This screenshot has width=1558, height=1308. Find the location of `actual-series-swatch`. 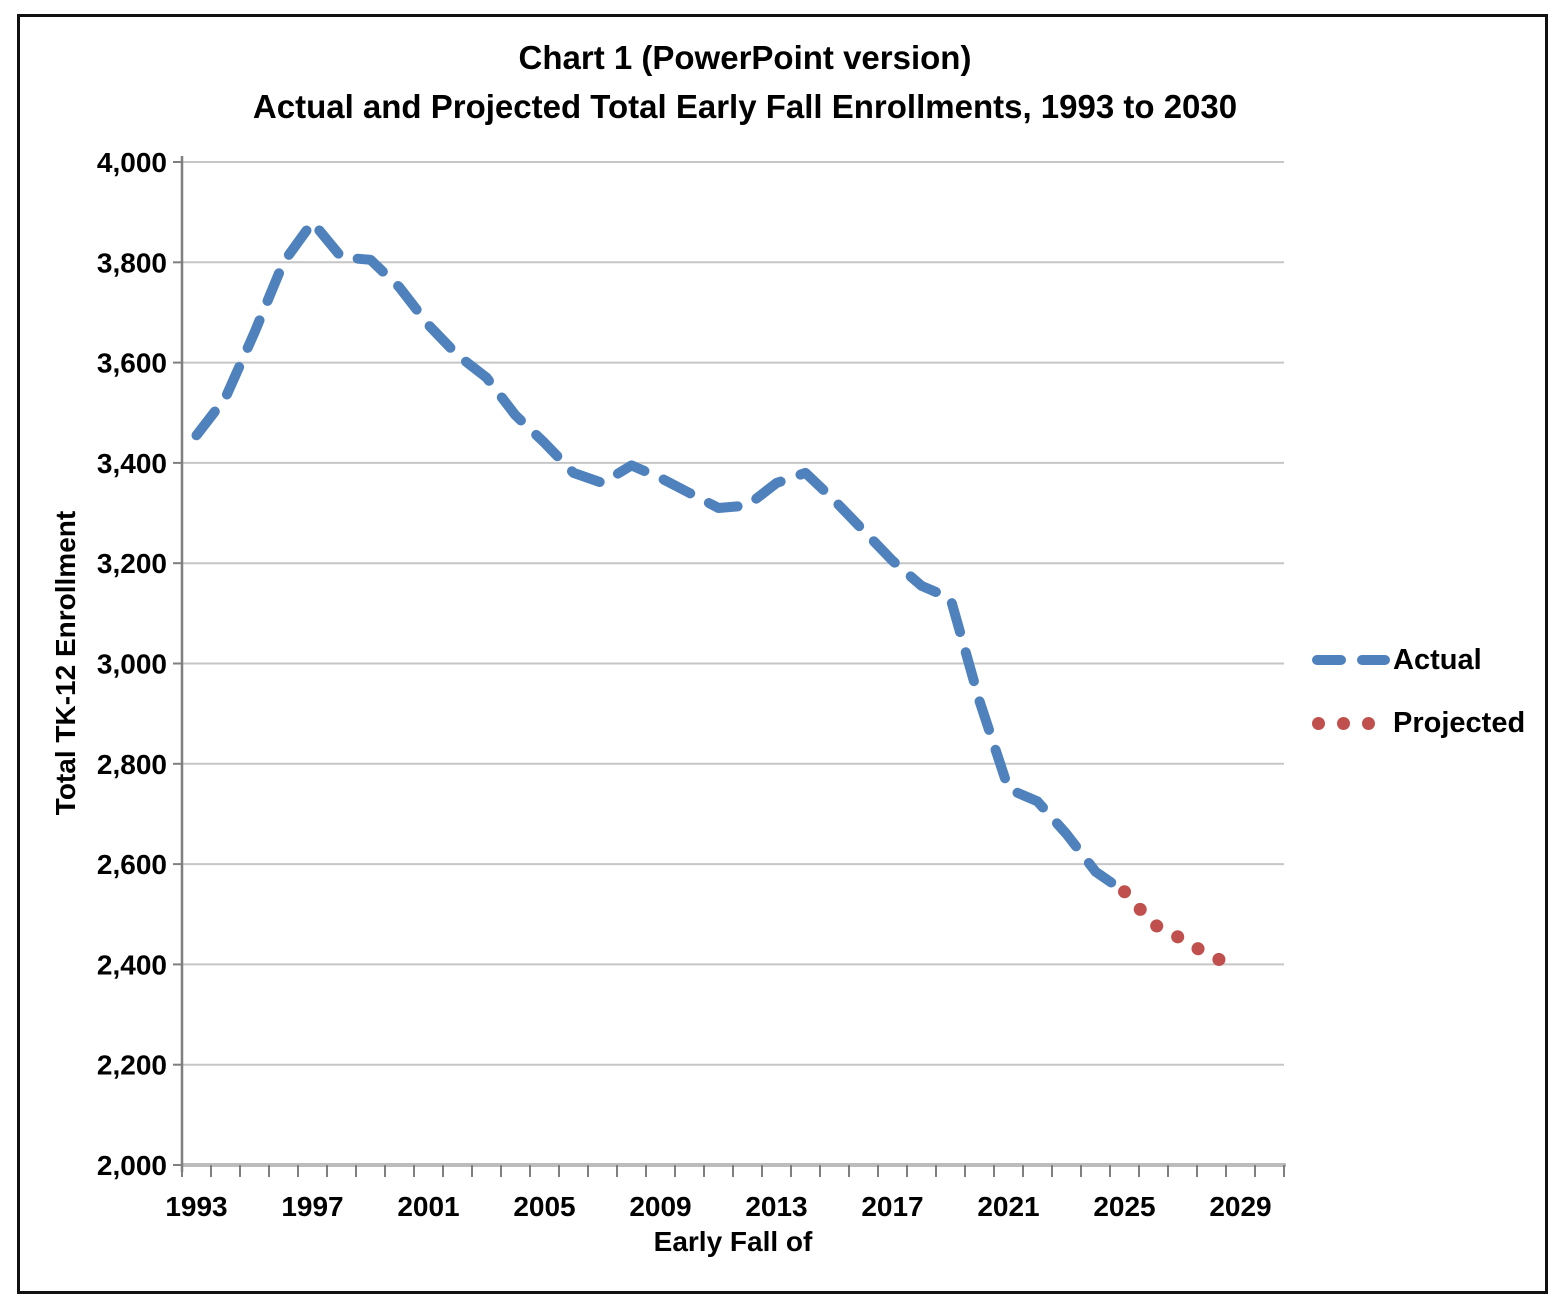

actual-series-swatch is located at coordinates (1351, 660).